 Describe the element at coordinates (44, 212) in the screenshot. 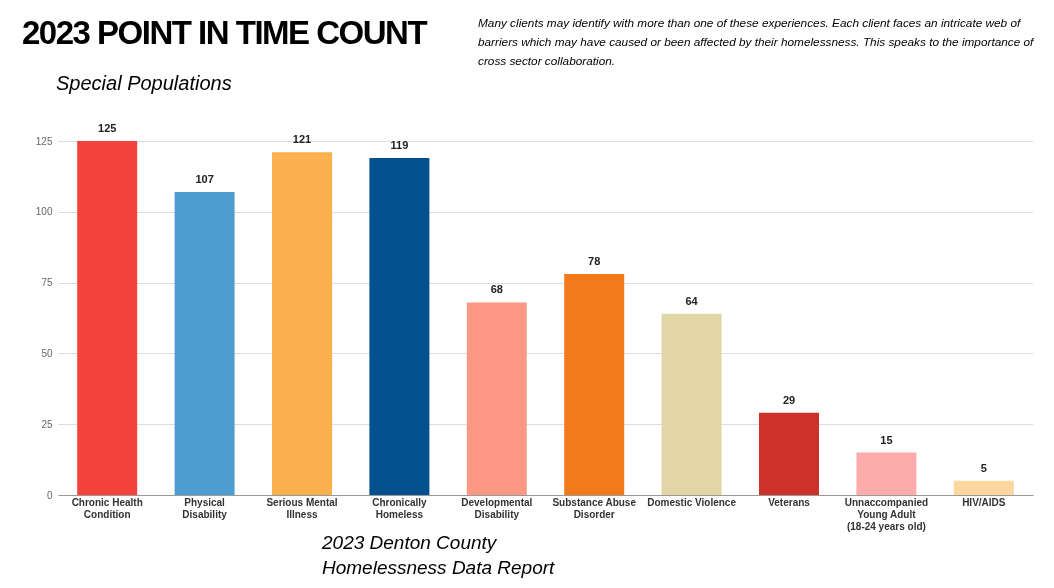

I see `y-tick-label: 100` at that location.